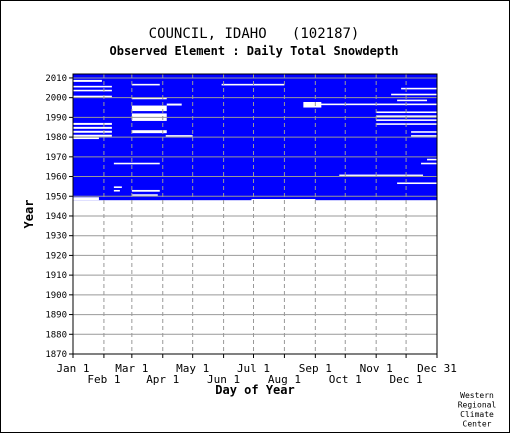 The width and height of the screenshot is (510, 433). I want to click on x-tick-label: Dec 31, so click(437, 368).